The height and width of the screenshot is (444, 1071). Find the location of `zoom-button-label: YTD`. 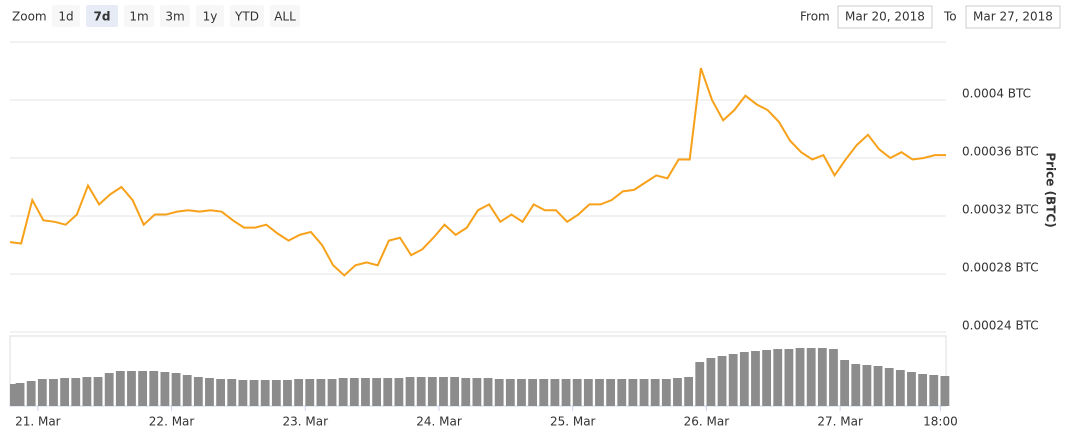

zoom-button-label: YTD is located at coordinates (246, 17).